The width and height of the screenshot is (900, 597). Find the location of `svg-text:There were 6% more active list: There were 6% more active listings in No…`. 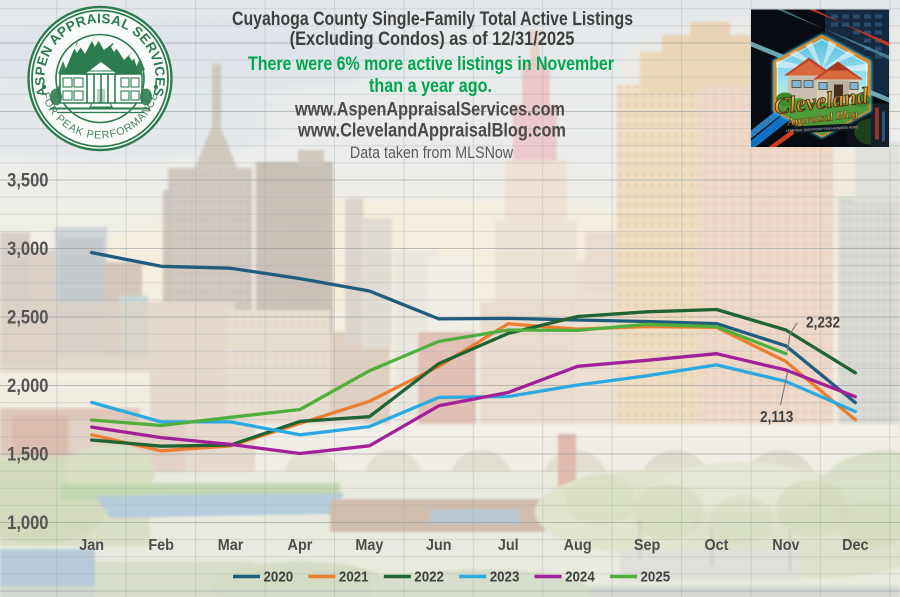

svg-text:There were 6% more active list: There were 6% more active listings in No… is located at coordinates (431, 64).